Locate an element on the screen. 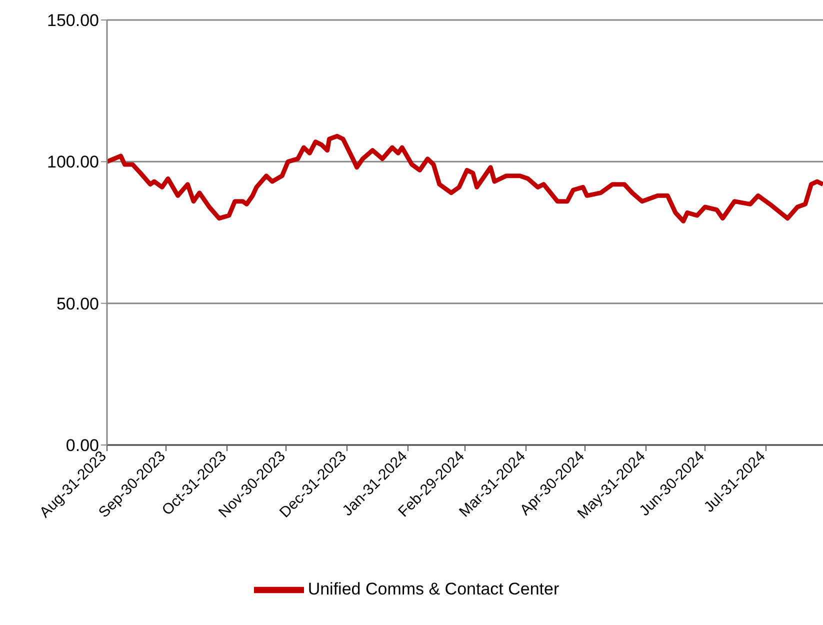 The image size is (823, 625). y-tick-label: 50.00 is located at coordinates (77, 304).